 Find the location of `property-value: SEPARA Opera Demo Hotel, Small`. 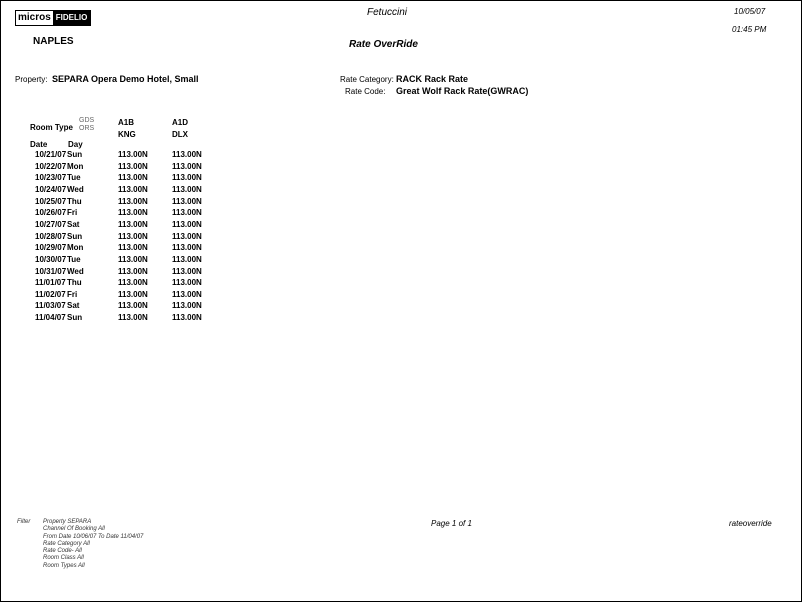

property-value: SEPARA Opera Demo Hotel, Small is located at coordinates (125, 79).